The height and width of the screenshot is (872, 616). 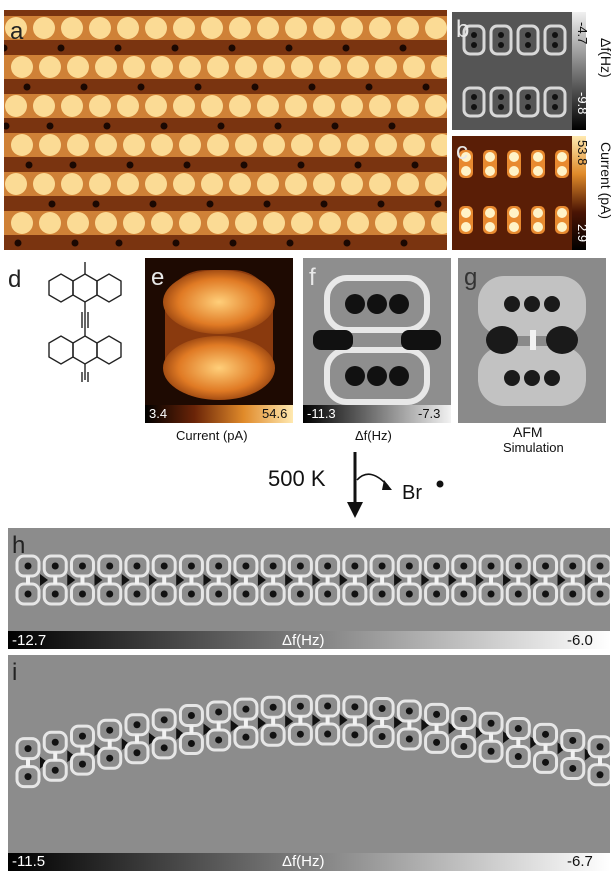 I want to click on panel-b-afm-image: b, so click(x=512, y=71).